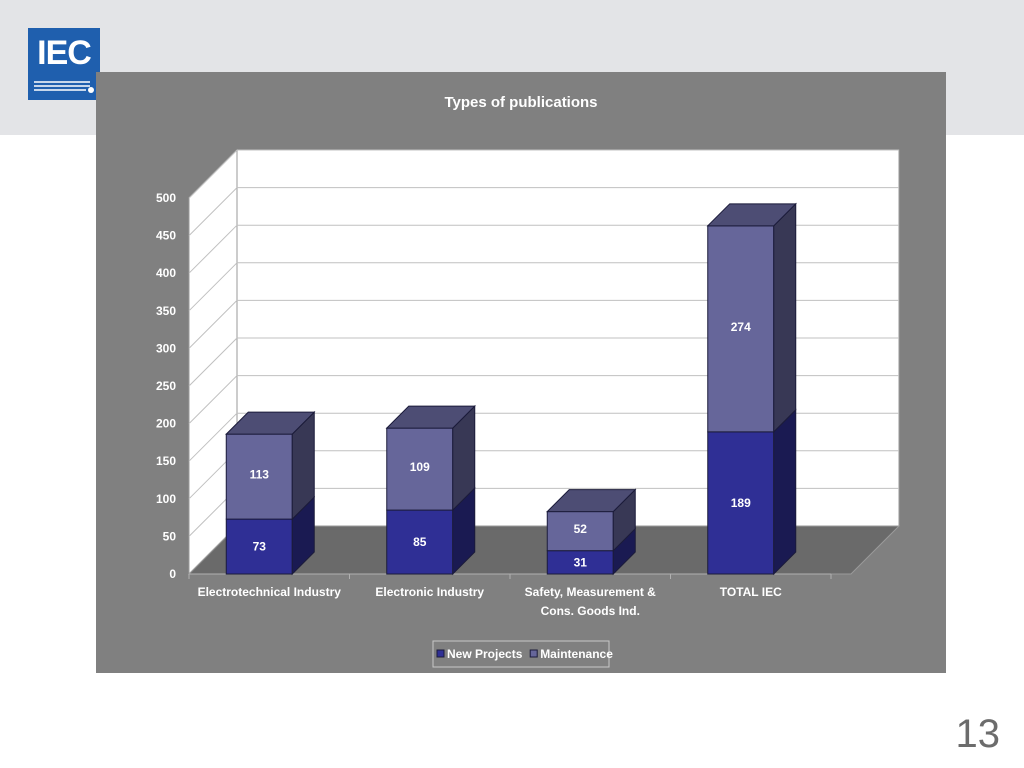  I want to click on data-label: 109, so click(420, 467).